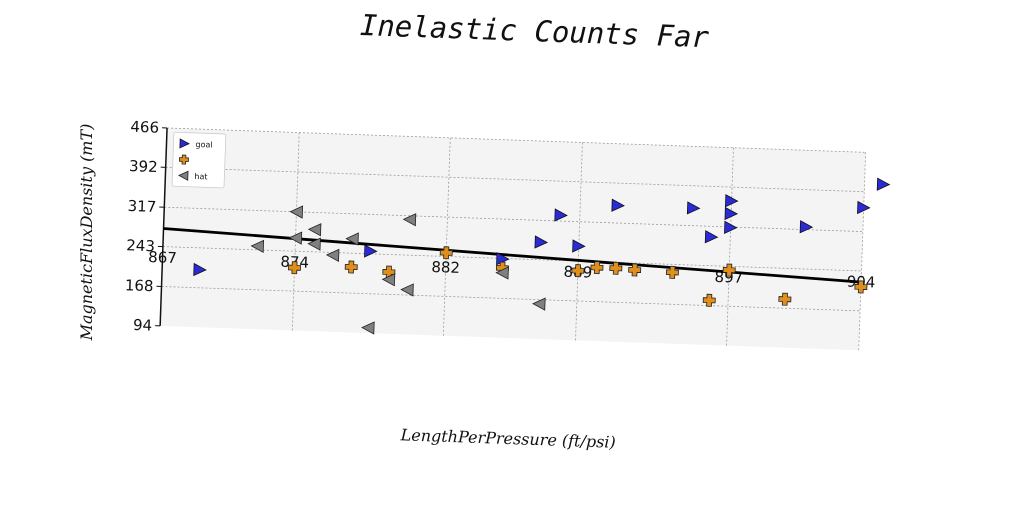 Image resolution: width=1024 pixels, height=512 pixels. I want to click on y-tick-label: 168, so click(139, 285).